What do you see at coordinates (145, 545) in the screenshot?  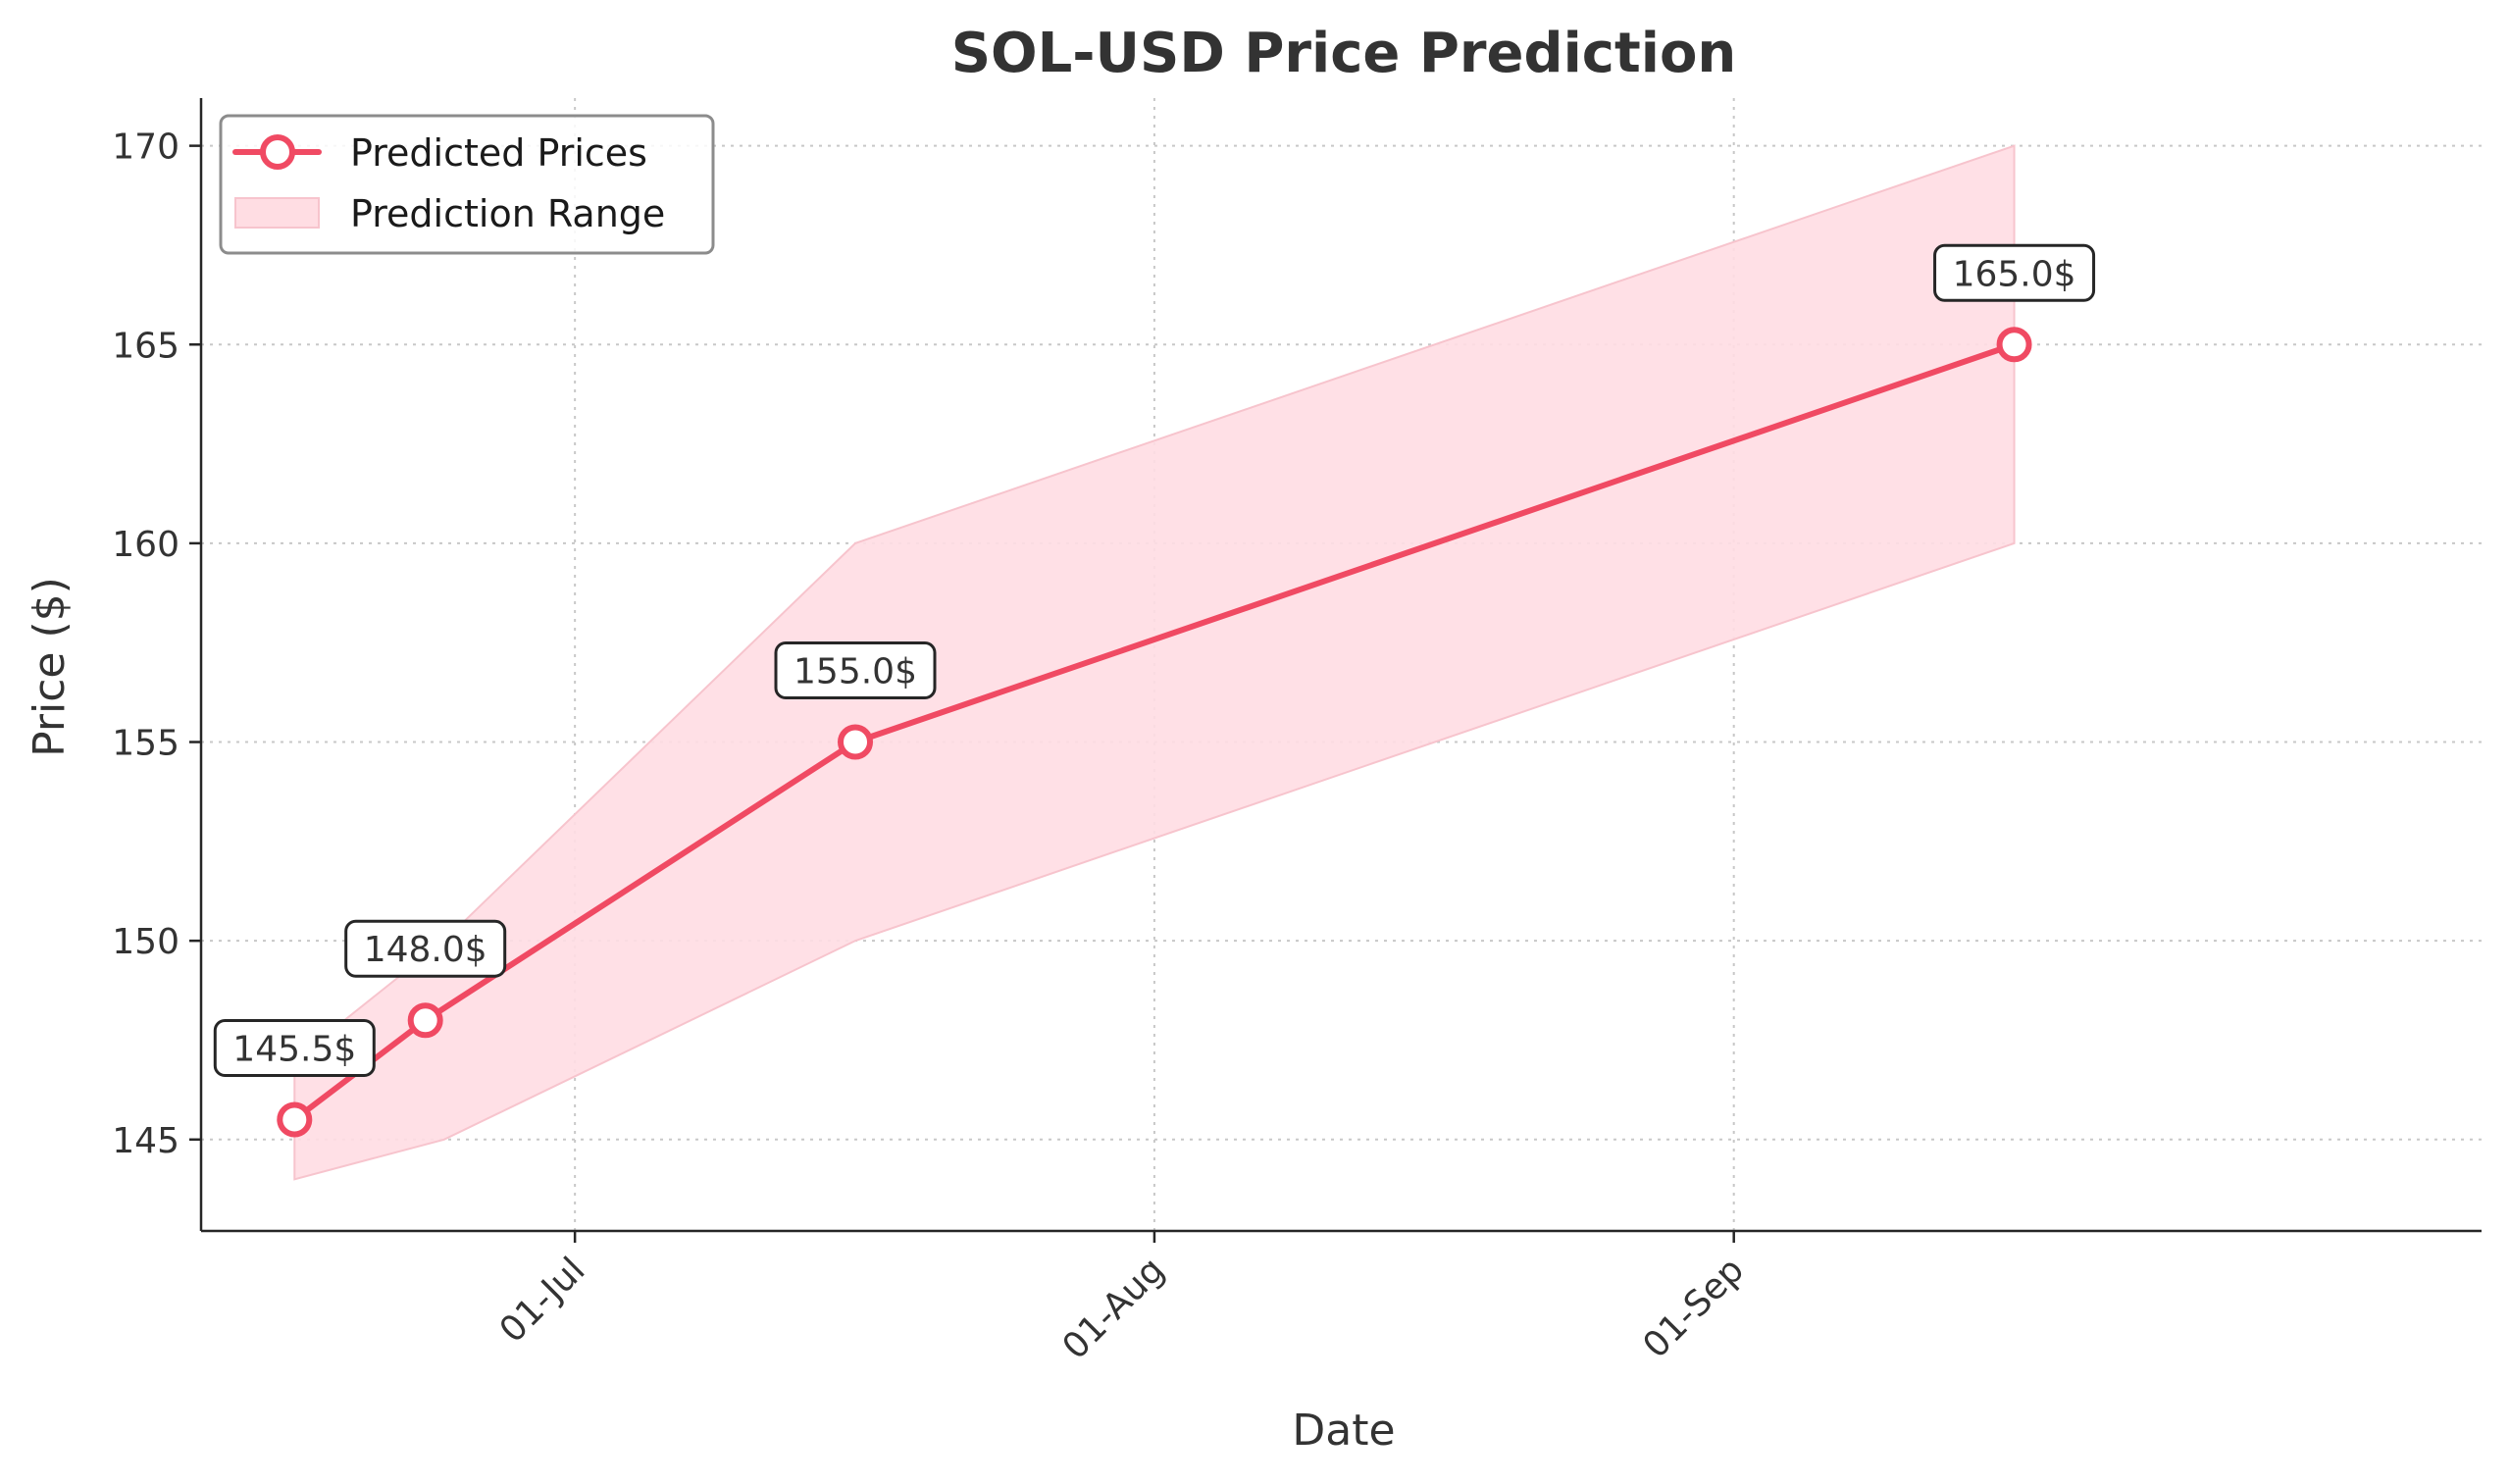 I see `y-tick-label: 160` at bounding box center [145, 545].